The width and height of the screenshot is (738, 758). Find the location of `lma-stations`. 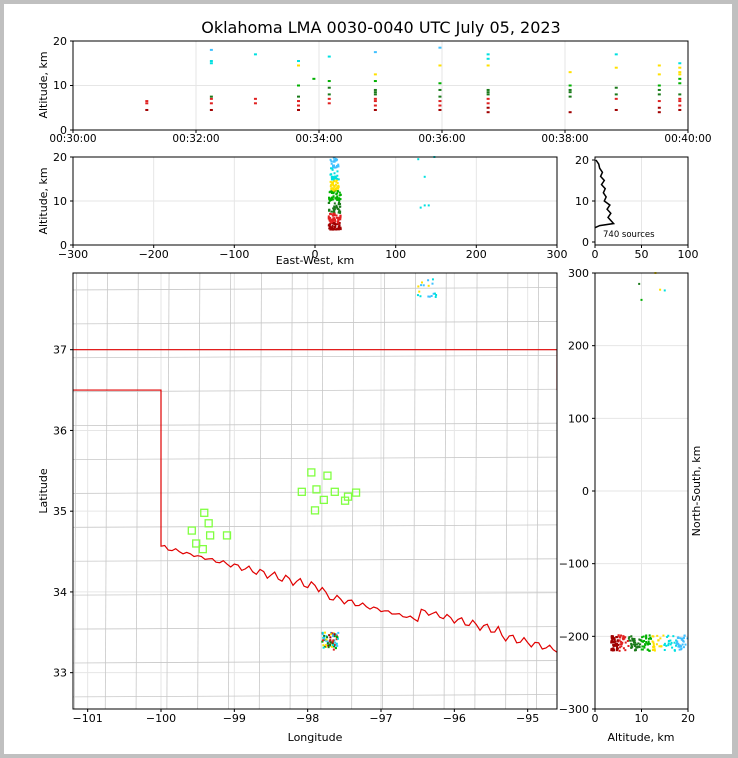

lma-stations is located at coordinates (274, 511).